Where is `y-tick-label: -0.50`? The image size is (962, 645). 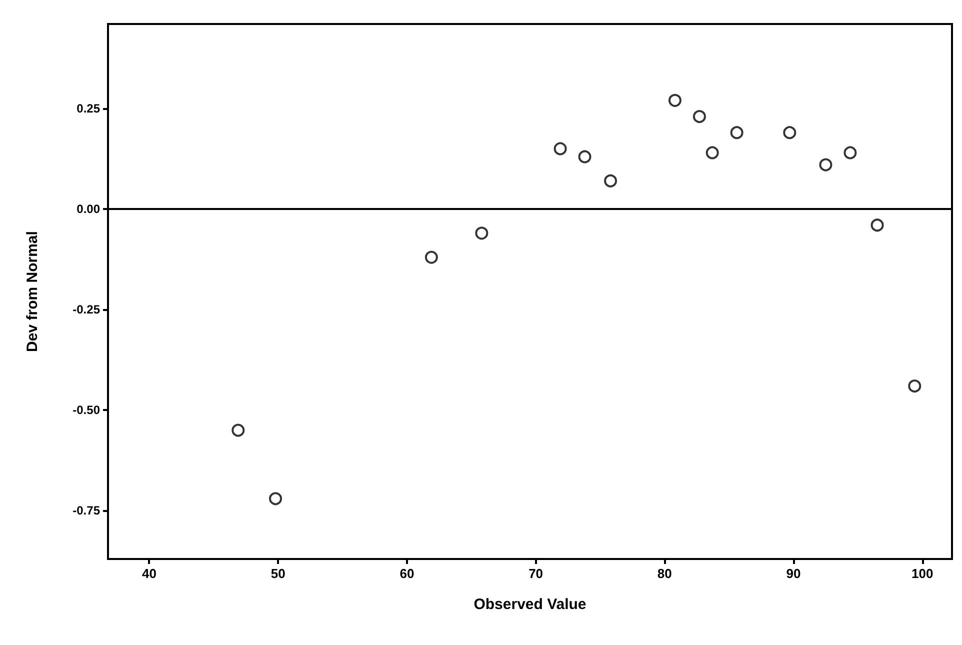
y-tick-label: -0.50 is located at coordinates (86, 410).